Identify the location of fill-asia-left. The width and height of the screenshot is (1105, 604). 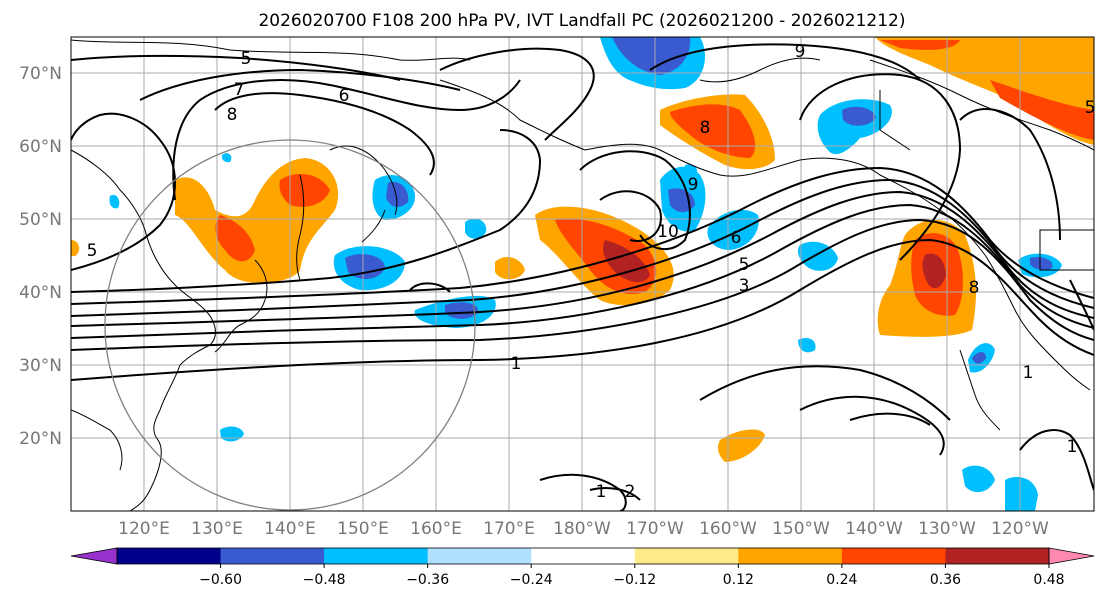
(75, 248).